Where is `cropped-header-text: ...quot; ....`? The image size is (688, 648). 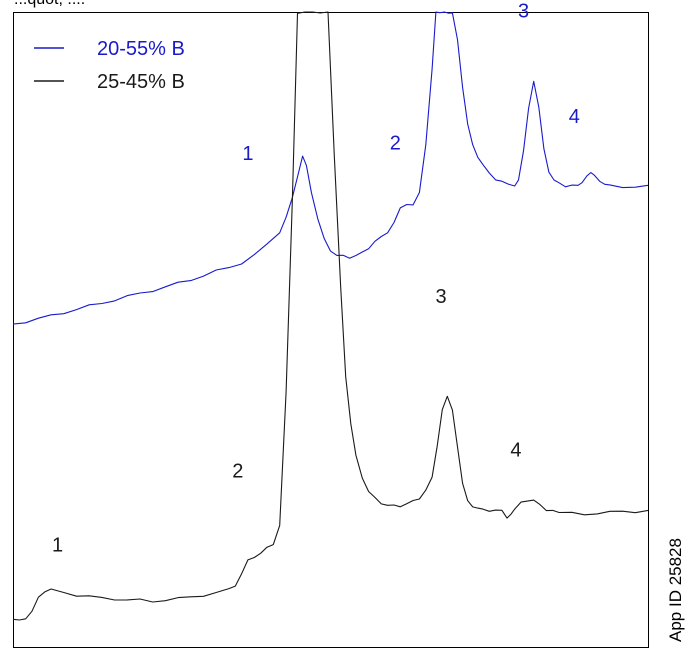 cropped-header-text: ...quot; .... is located at coordinates (49, 4).